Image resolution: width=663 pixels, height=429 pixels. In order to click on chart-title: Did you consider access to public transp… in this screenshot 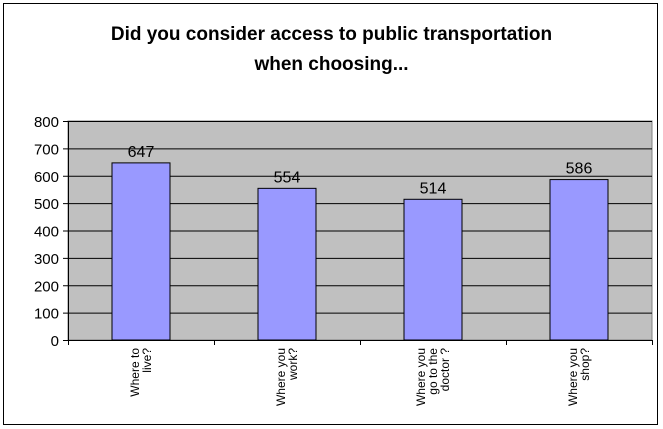, I will do `click(331, 50)`.